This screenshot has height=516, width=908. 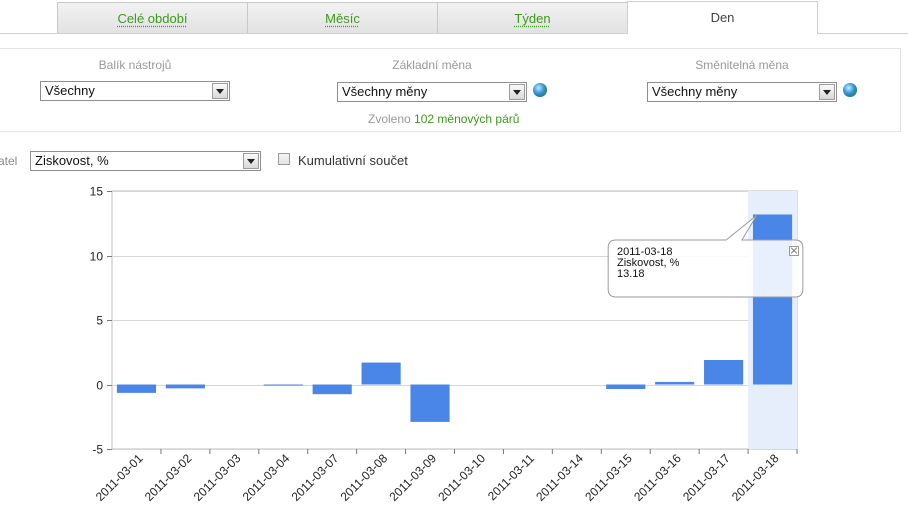 What do you see at coordinates (461, 477) in the screenshot?
I see `x-tick-label: 2011-03-10` at bounding box center [461, 477].